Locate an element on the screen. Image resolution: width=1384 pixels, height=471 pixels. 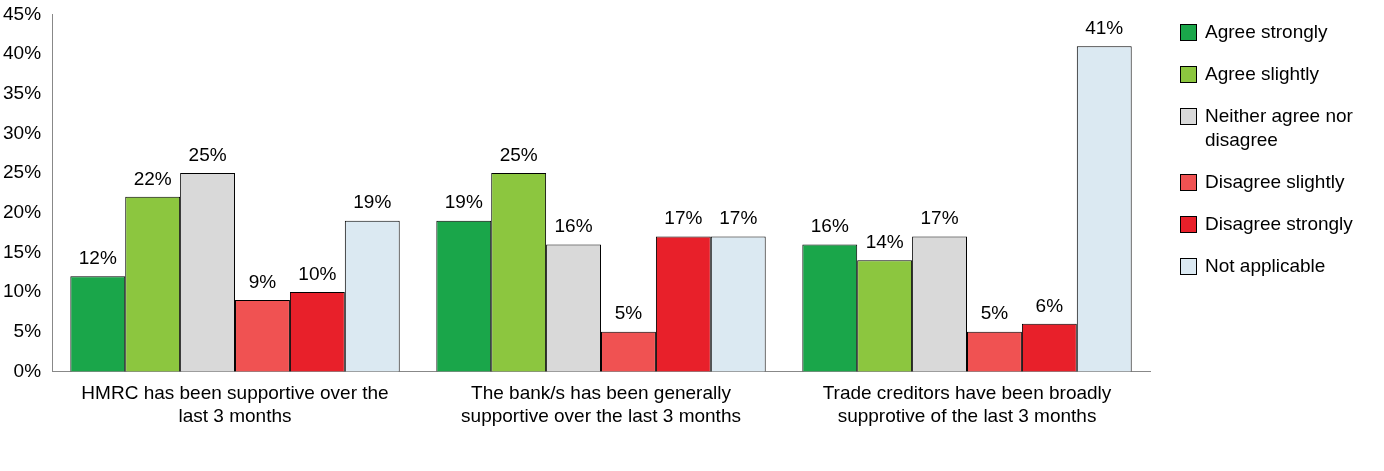
data-label: 12% is located at coordinates (97, 257).